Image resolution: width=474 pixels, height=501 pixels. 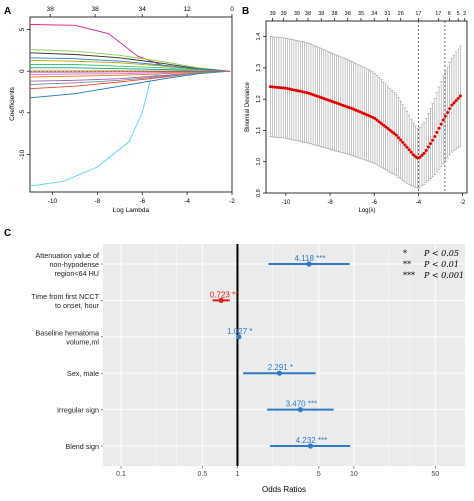 What do you see at coordinates (312, 440) in the screenshot?
I see `odds-ratio-label: 4.232 ***` at bounding box center [312, 440].